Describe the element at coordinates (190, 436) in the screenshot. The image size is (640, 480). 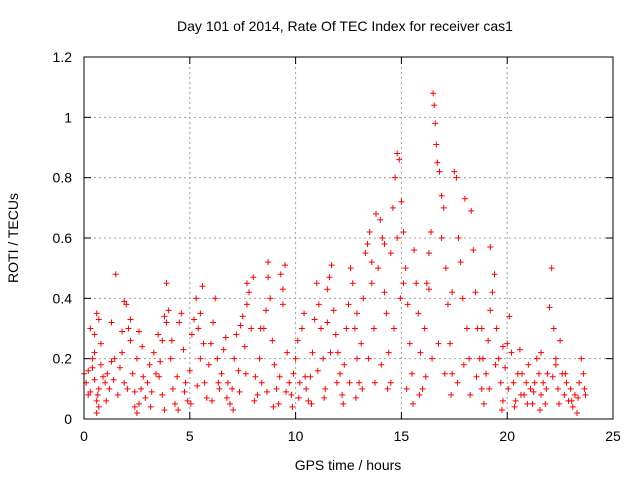
I see `x-tick-label: 5` at that location.